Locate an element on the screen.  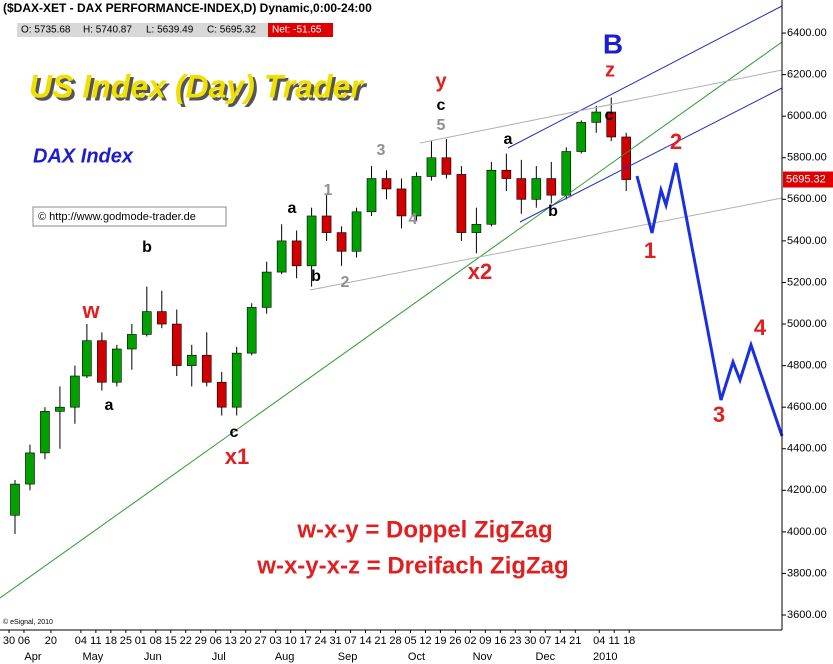
y-tick-label: 6400.00 is located at coordinates (807, 33).